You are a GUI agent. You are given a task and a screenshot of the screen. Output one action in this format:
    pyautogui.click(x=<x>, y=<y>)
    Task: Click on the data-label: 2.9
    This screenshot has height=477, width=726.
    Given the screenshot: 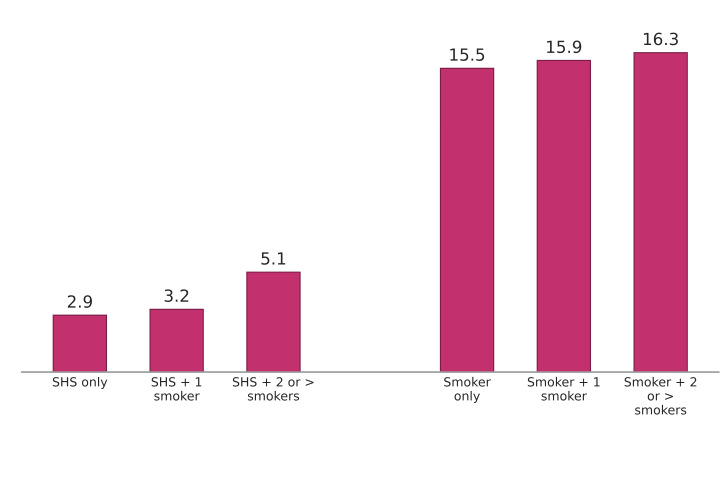 What is the action you would take?
    pyautogui.click(x=80, y=301)
    